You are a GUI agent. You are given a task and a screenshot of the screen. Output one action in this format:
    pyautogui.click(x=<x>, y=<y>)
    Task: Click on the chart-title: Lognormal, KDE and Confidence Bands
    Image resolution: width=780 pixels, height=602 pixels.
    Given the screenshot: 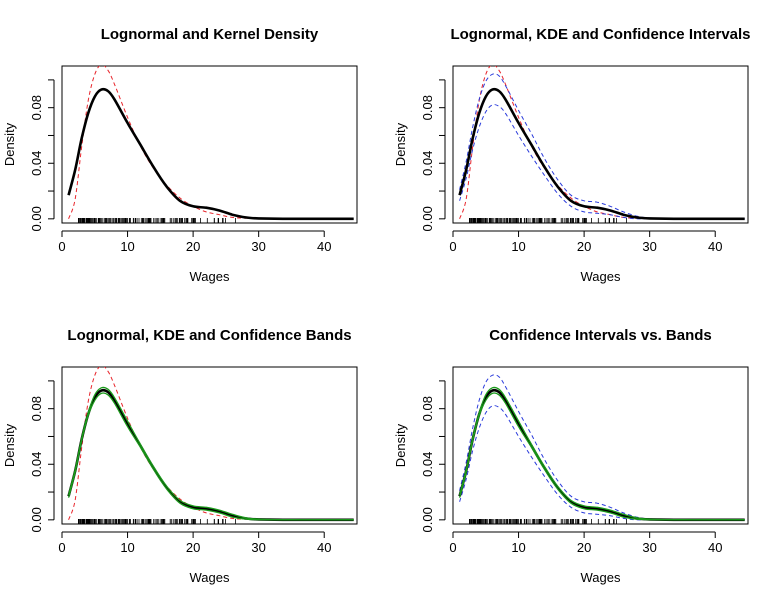 What is the action you would take?
    pyautogui.click(x=209, y=335)
    